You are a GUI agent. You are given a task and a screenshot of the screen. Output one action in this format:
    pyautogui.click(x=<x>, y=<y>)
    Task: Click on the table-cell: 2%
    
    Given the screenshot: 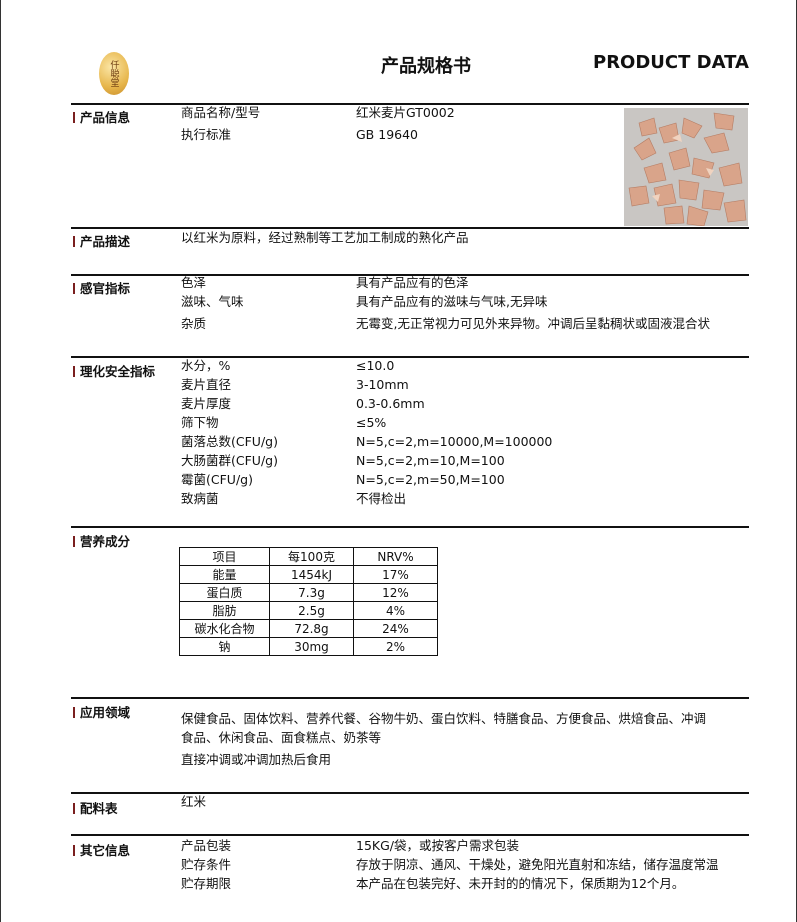 What is the action you would take?
    pyautogui.click(x=395, y=646)
    